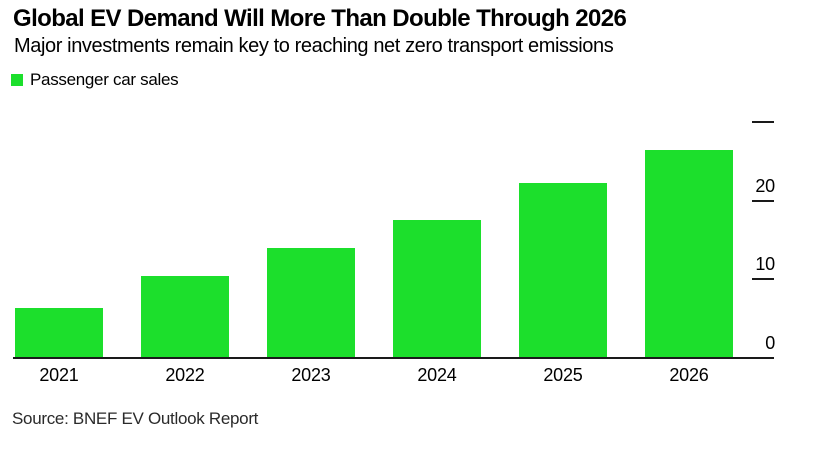 The width and height of the screenshot is (838, 450). I want to click on y-tick-label-10: 10, so click(765, 264).